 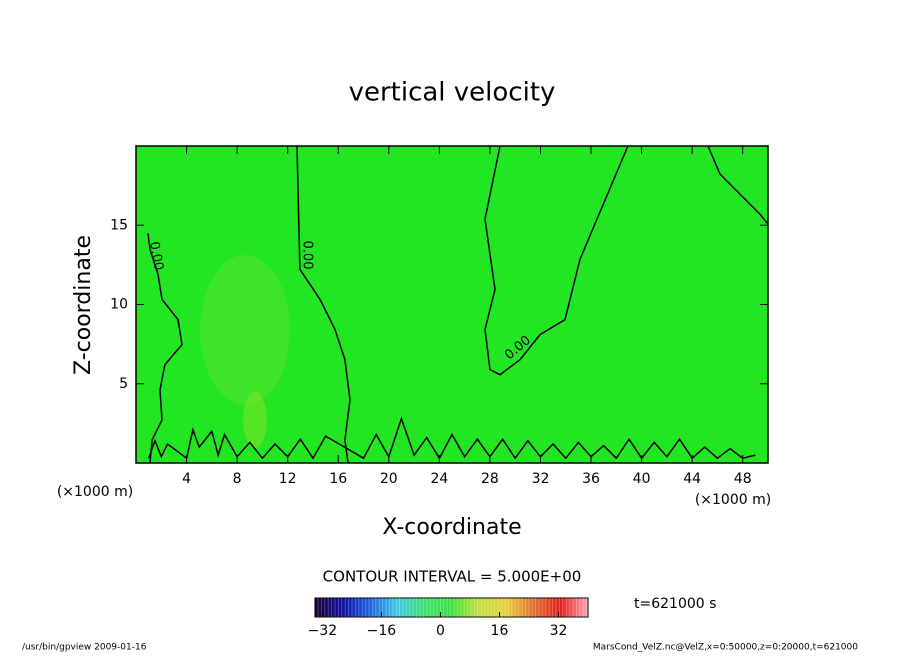 What do you see at coordinates (439, 479) in the screenshot?
I see `x-tick-label: 24` at bounding box center [439, 479].